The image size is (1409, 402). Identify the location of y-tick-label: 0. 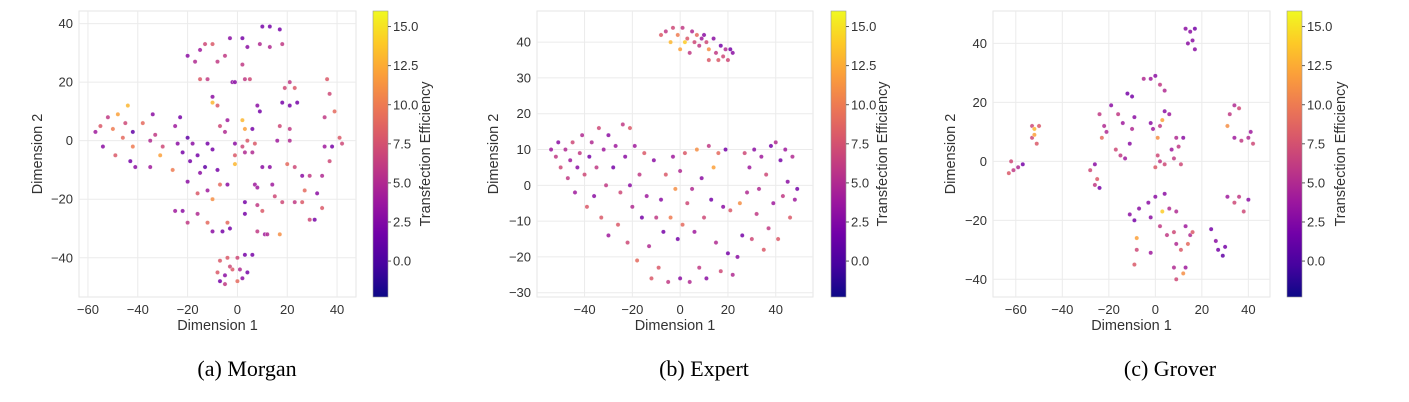
(69, 140).